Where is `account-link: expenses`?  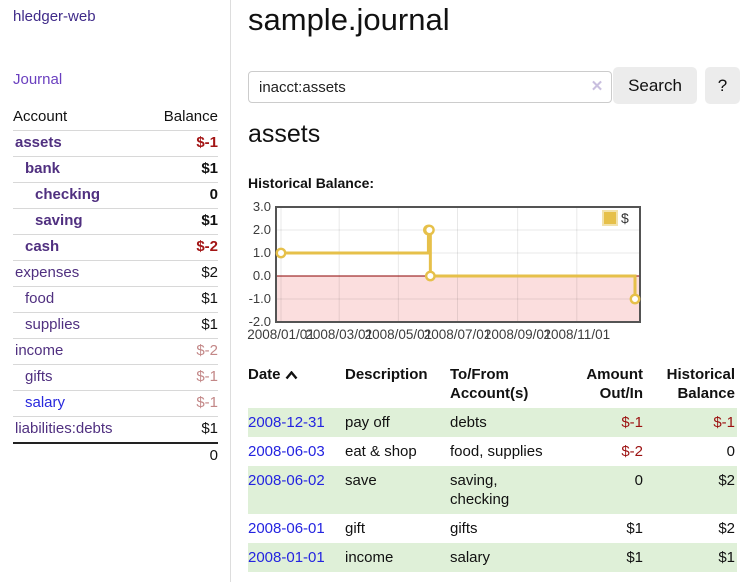 account-link: expenses is located at coordinates (47, 272).